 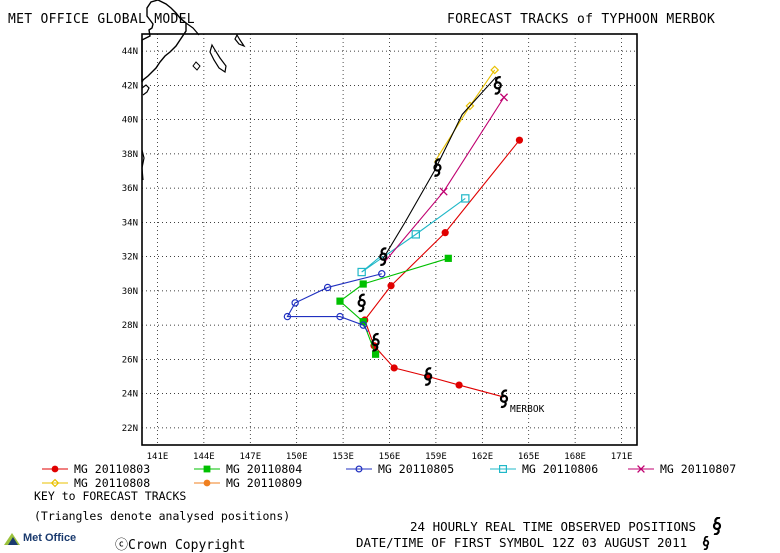 I want to click on met-office-logo: Met Office, so click(x=40, y=538).